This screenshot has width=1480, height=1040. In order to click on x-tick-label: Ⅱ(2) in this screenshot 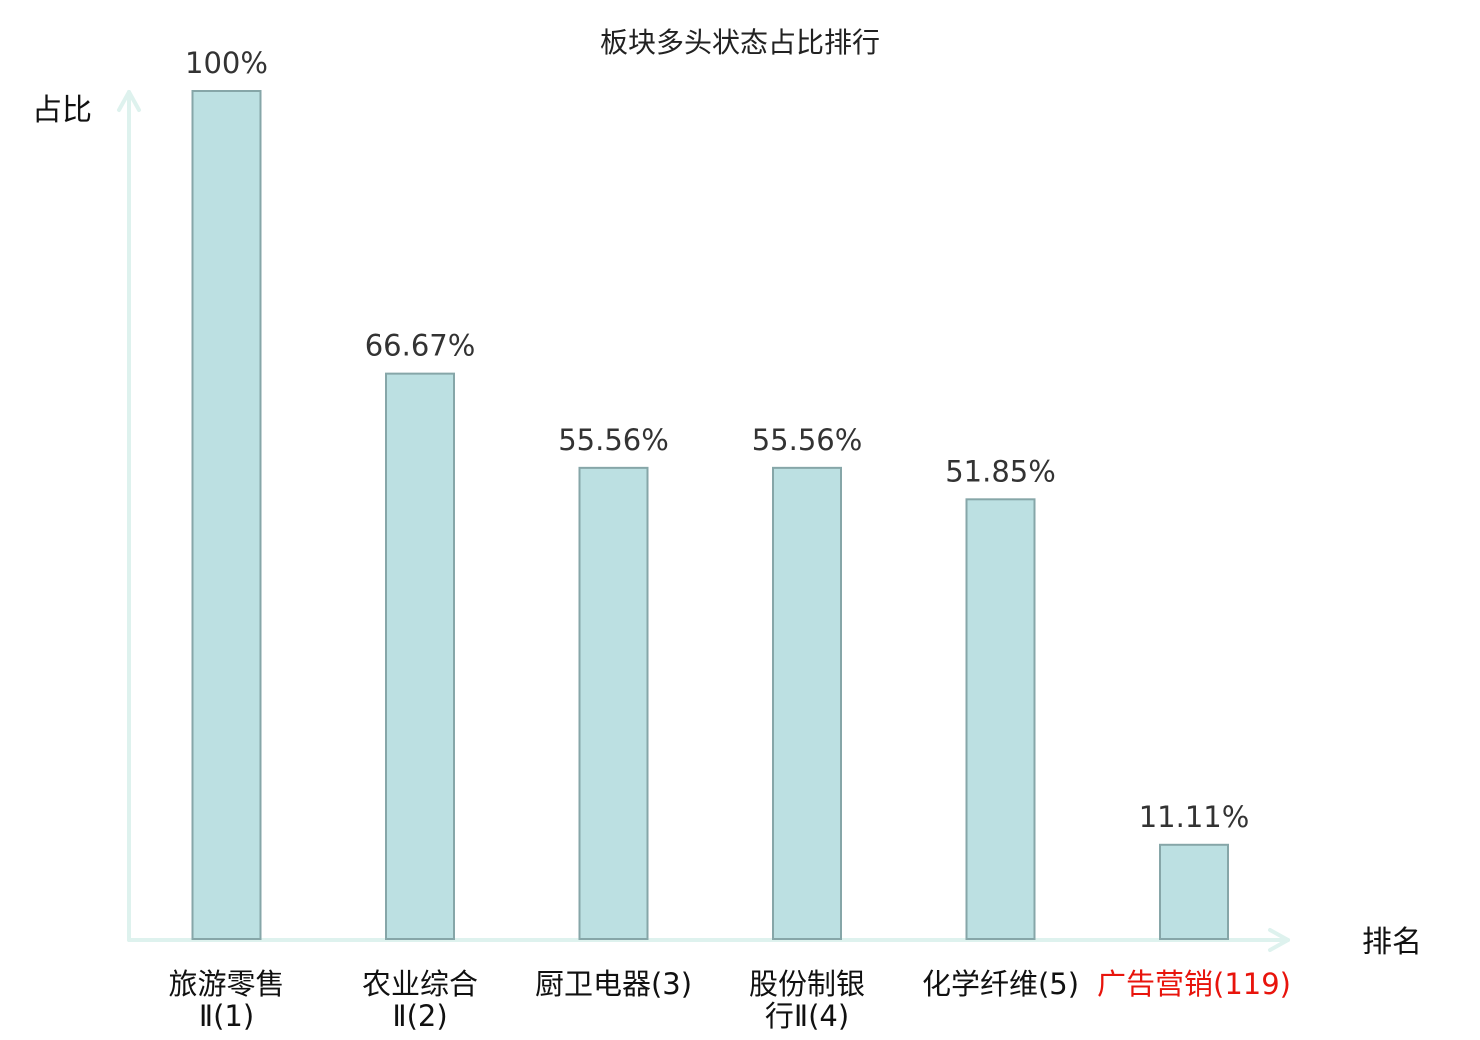, I will do `click(419, 1016)`.